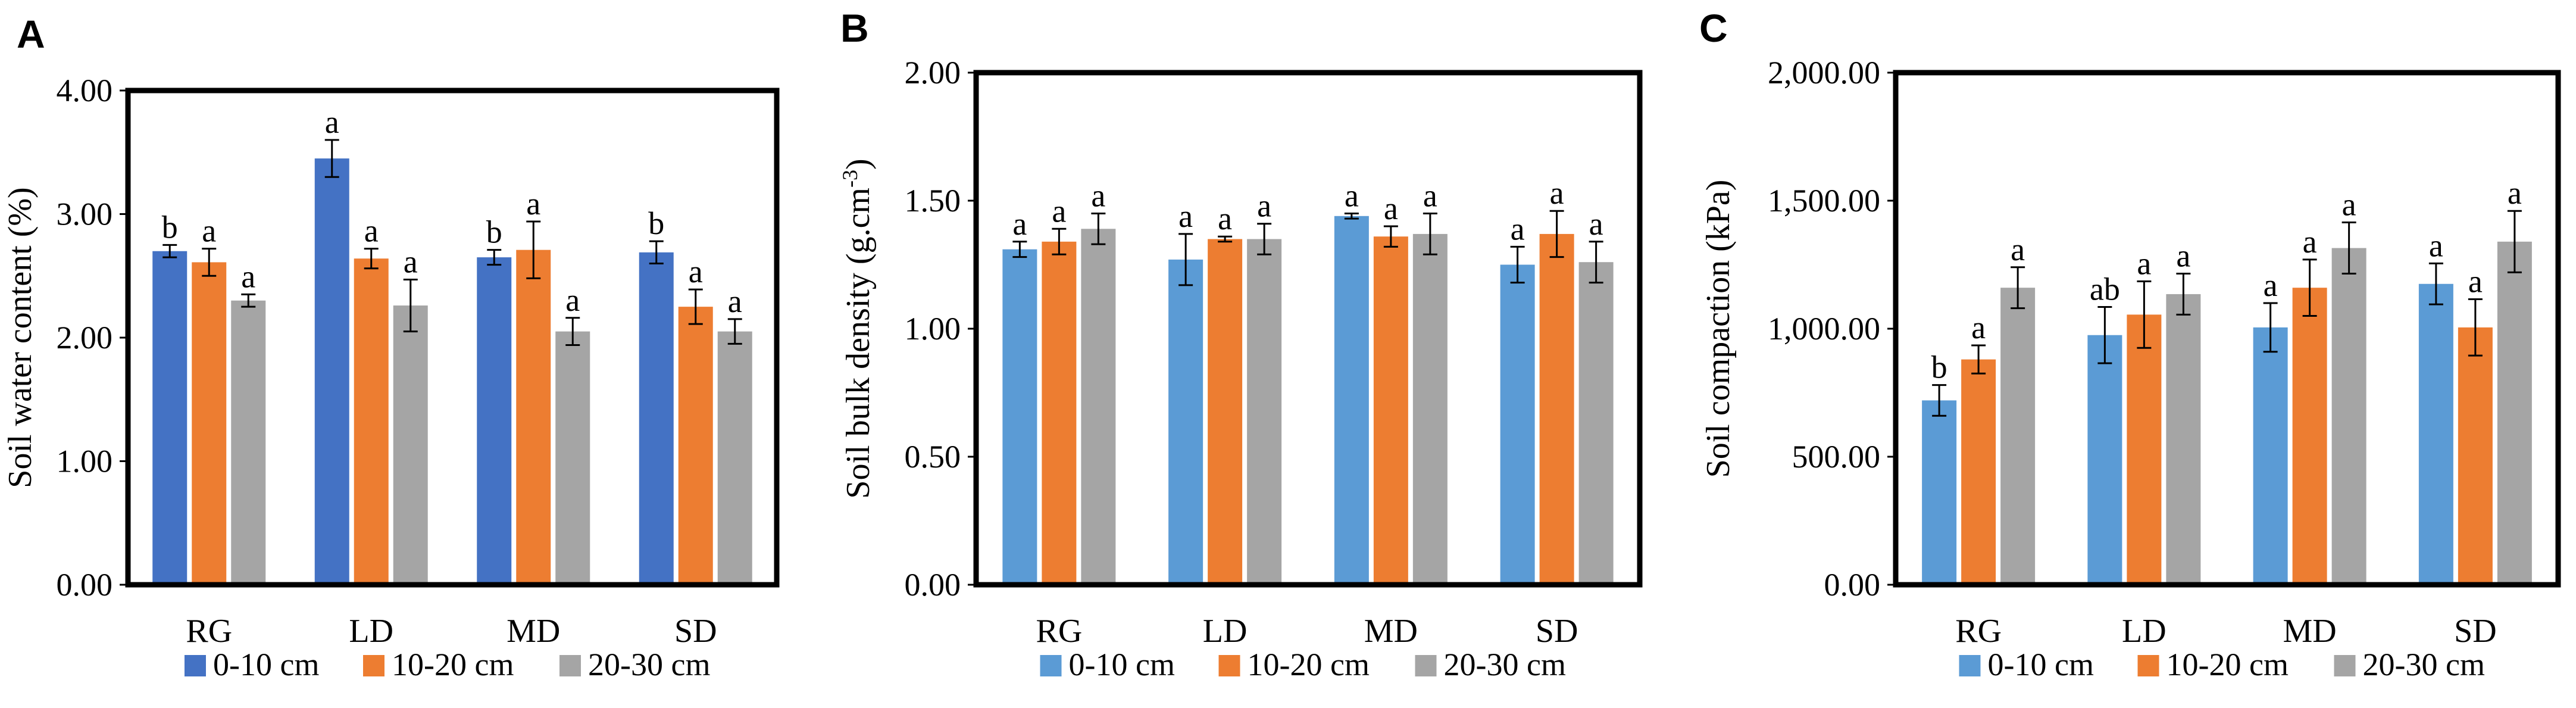 The height and width of the screenshot is (708, 2576). What do you see at coordinates (933, 201) in the screenshot?
I see `y-tick-label: 1.50` at bounding box center [933, 201].